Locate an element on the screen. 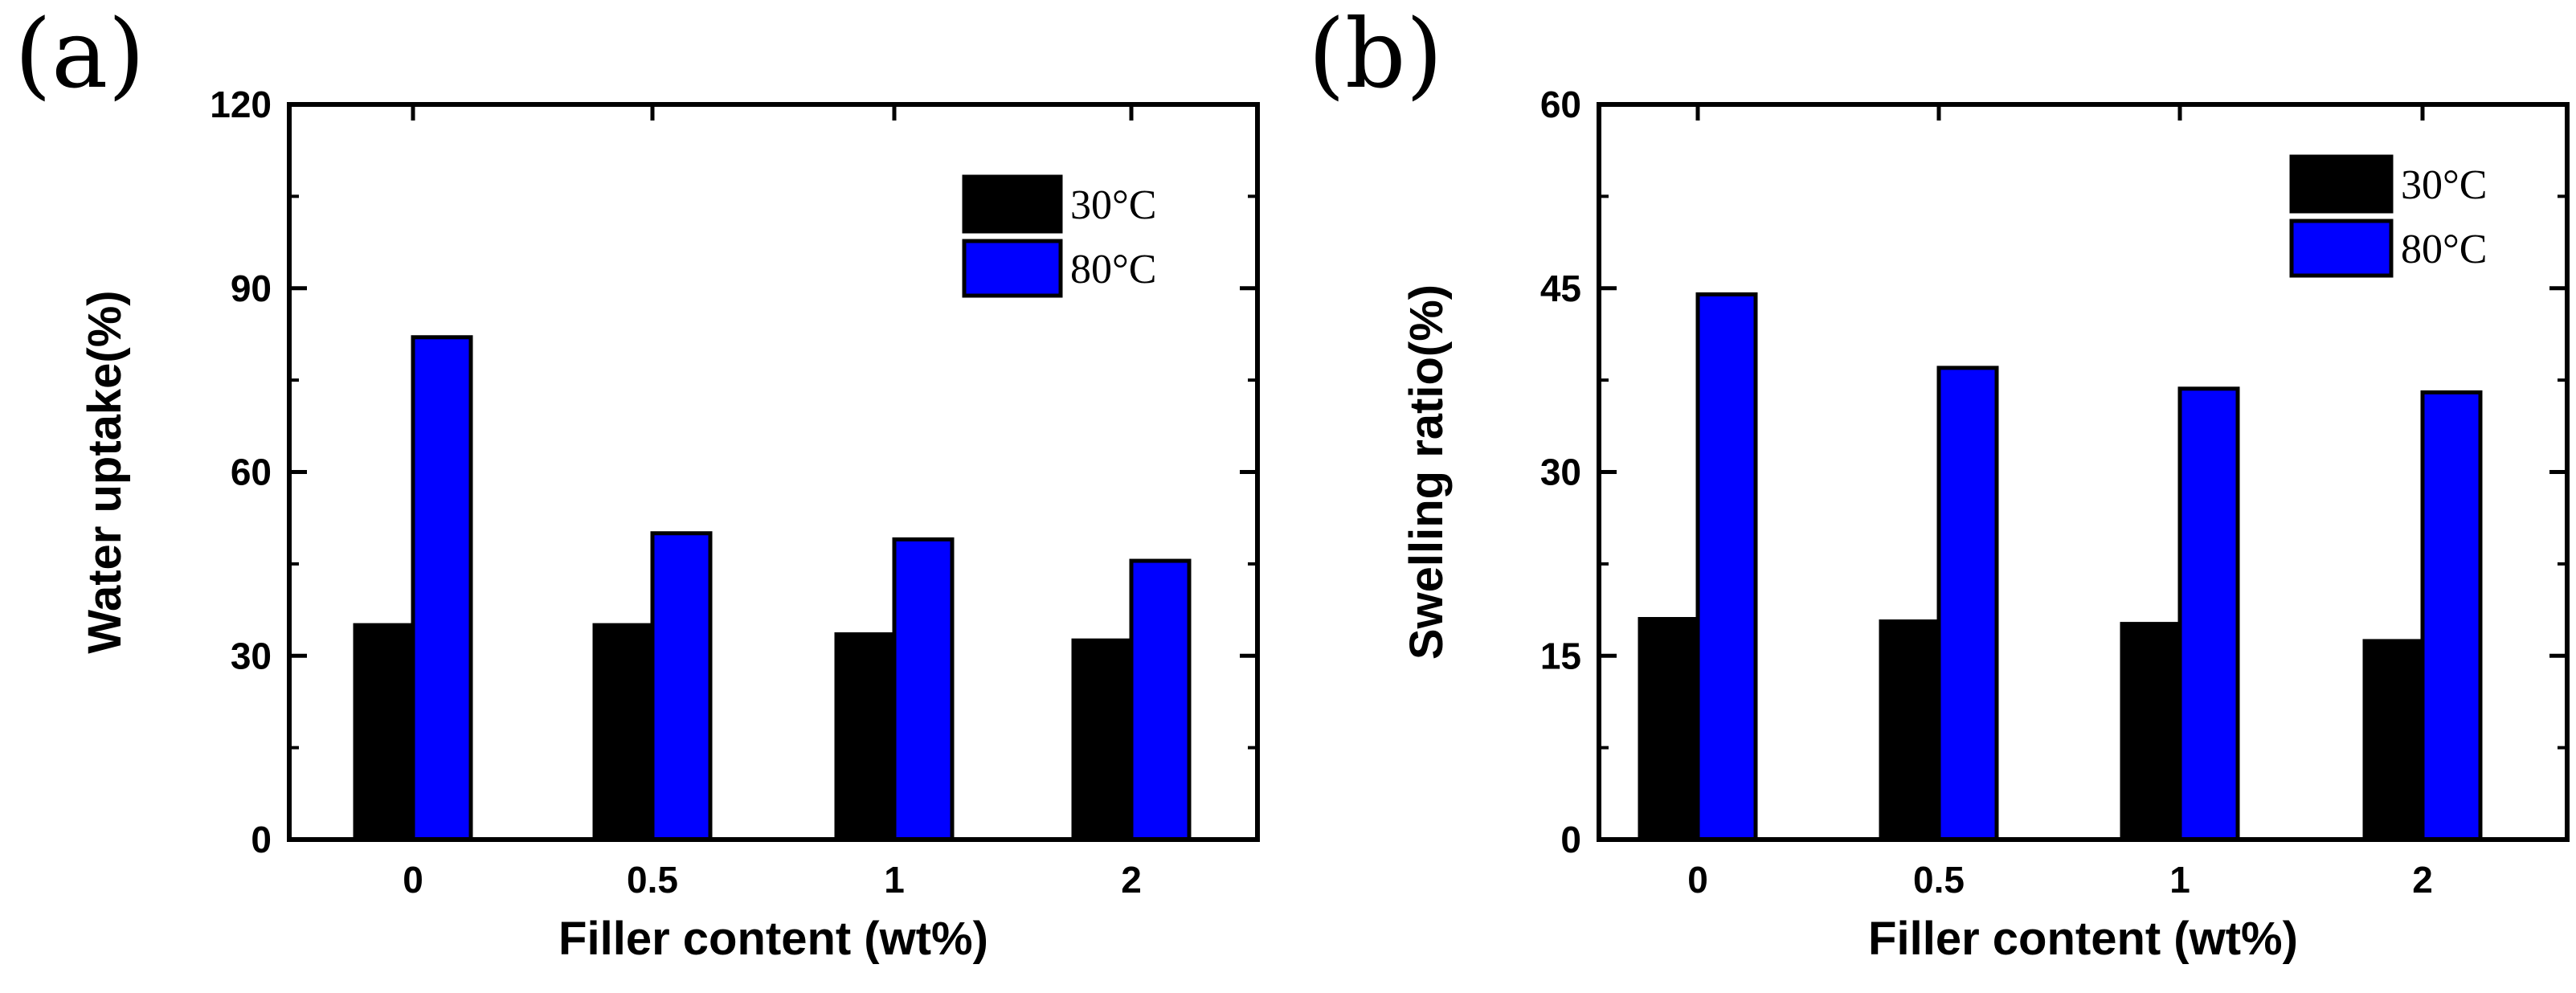  y-tick-label: 45 is located at coordinates (1560, 288).